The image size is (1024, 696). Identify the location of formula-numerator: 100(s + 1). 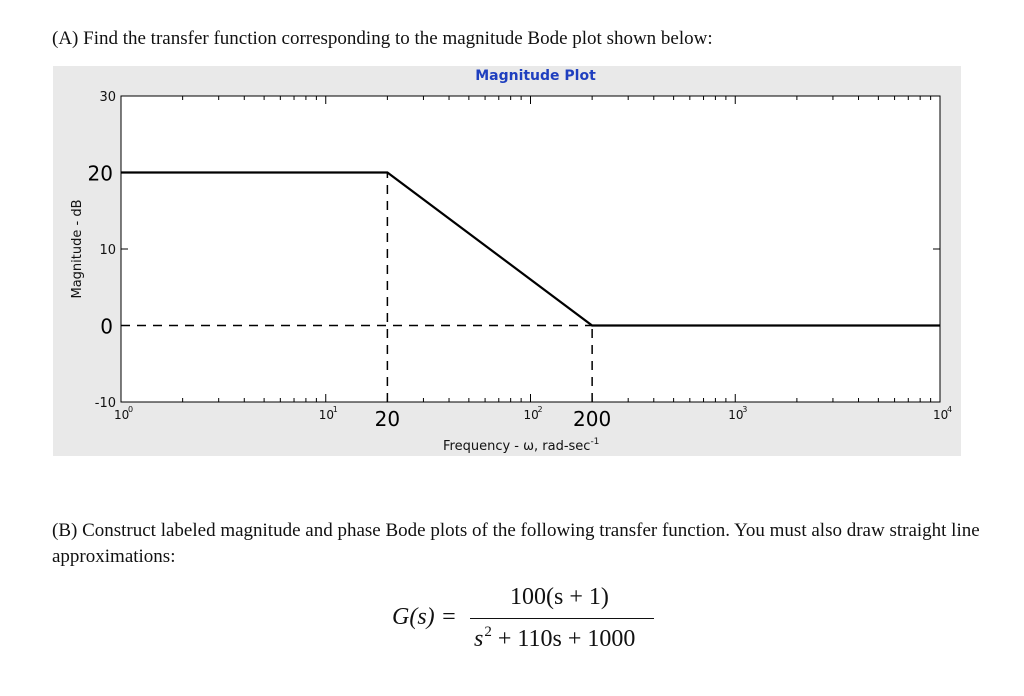
(559, 597).